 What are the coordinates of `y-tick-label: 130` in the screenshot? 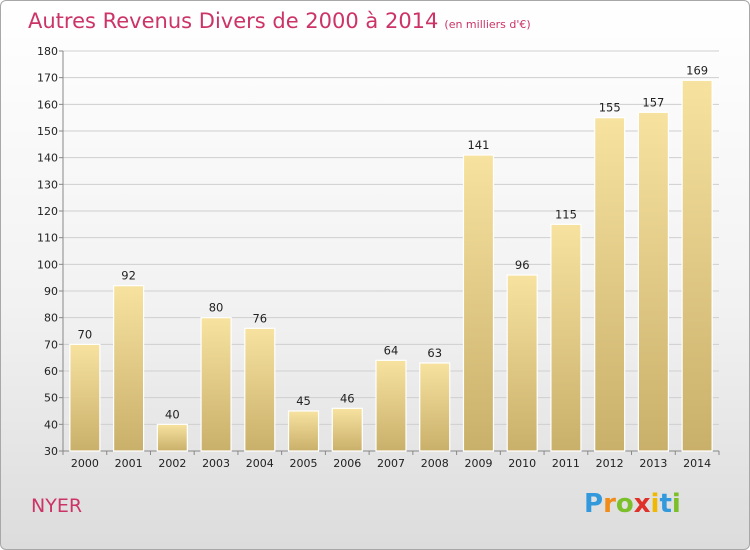 It's located at (47, 184).